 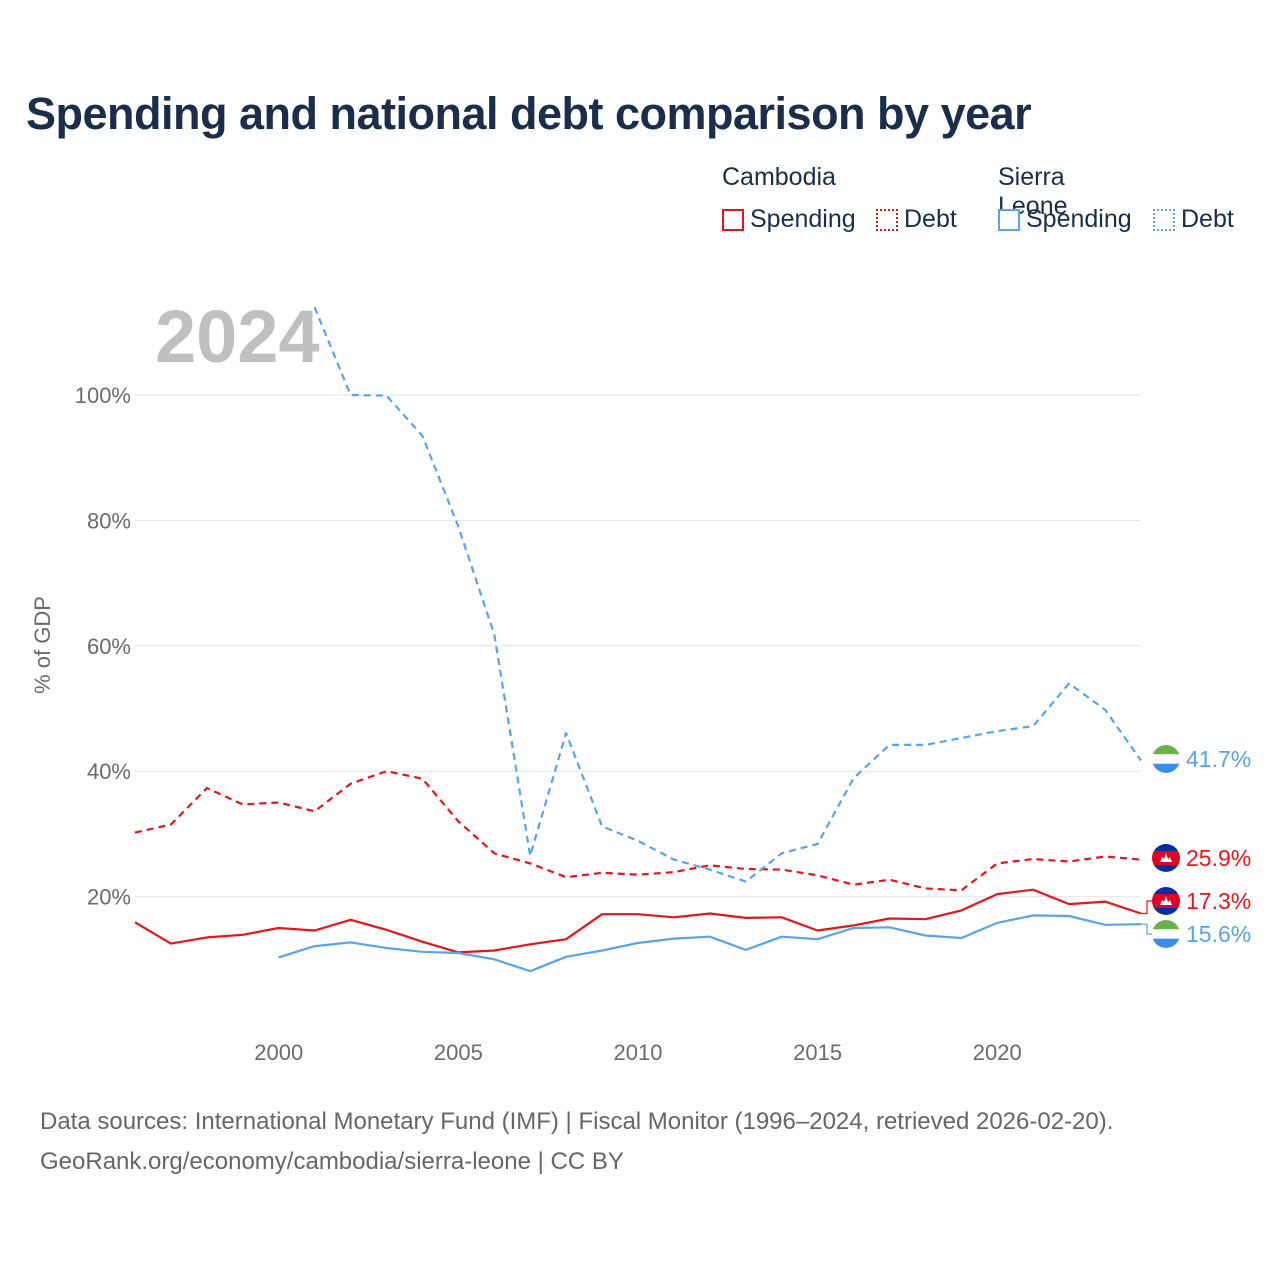 I want to click on y-tick-label: 60%, so click(x=109, y=646).